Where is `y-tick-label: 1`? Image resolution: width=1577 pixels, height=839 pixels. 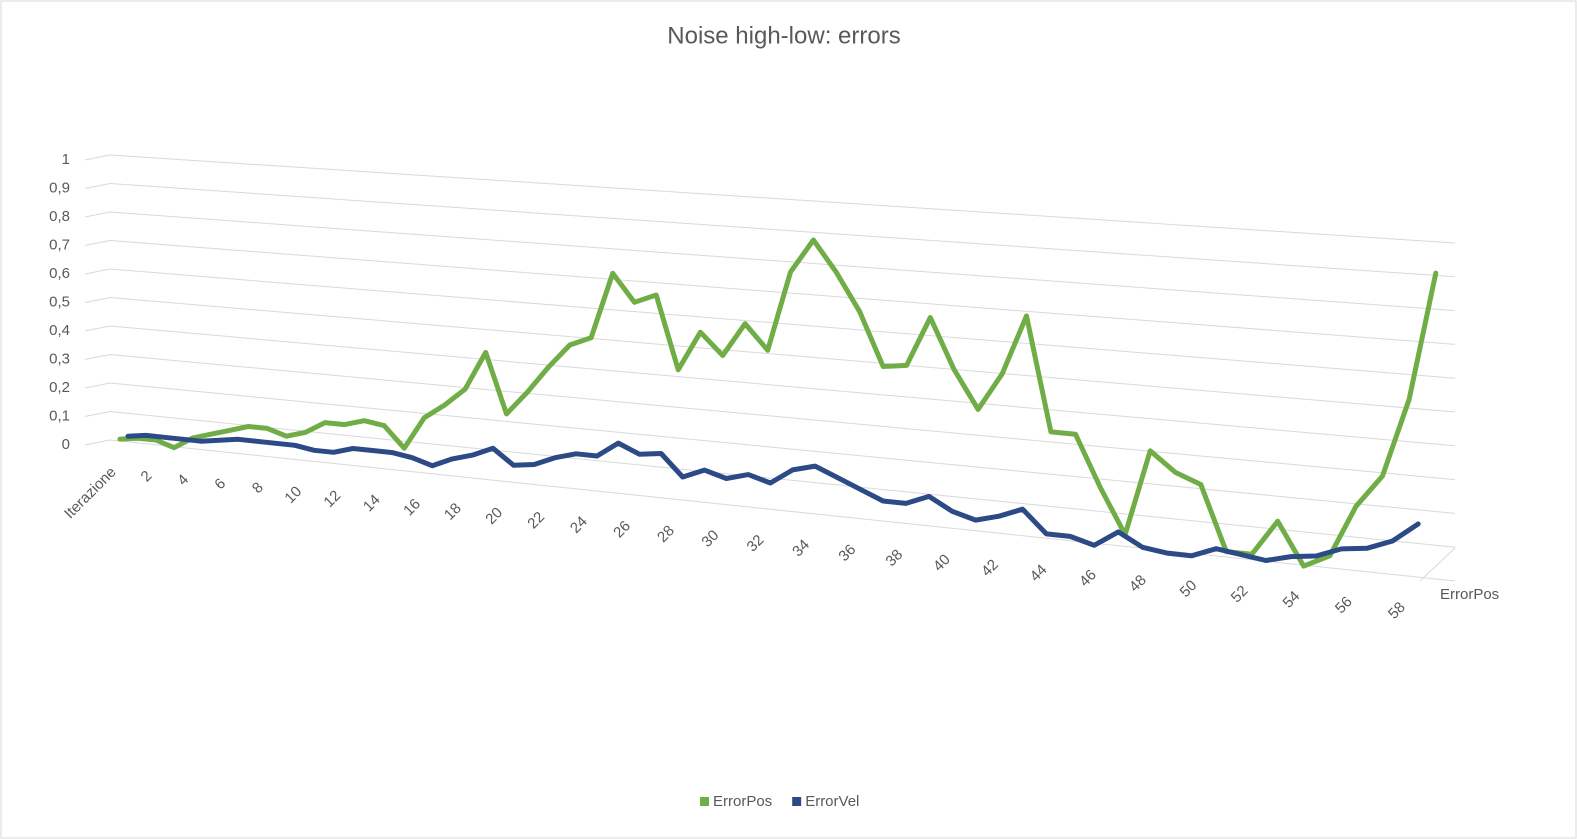
y-tick-label: 1 is located at coordinates (66, 159).